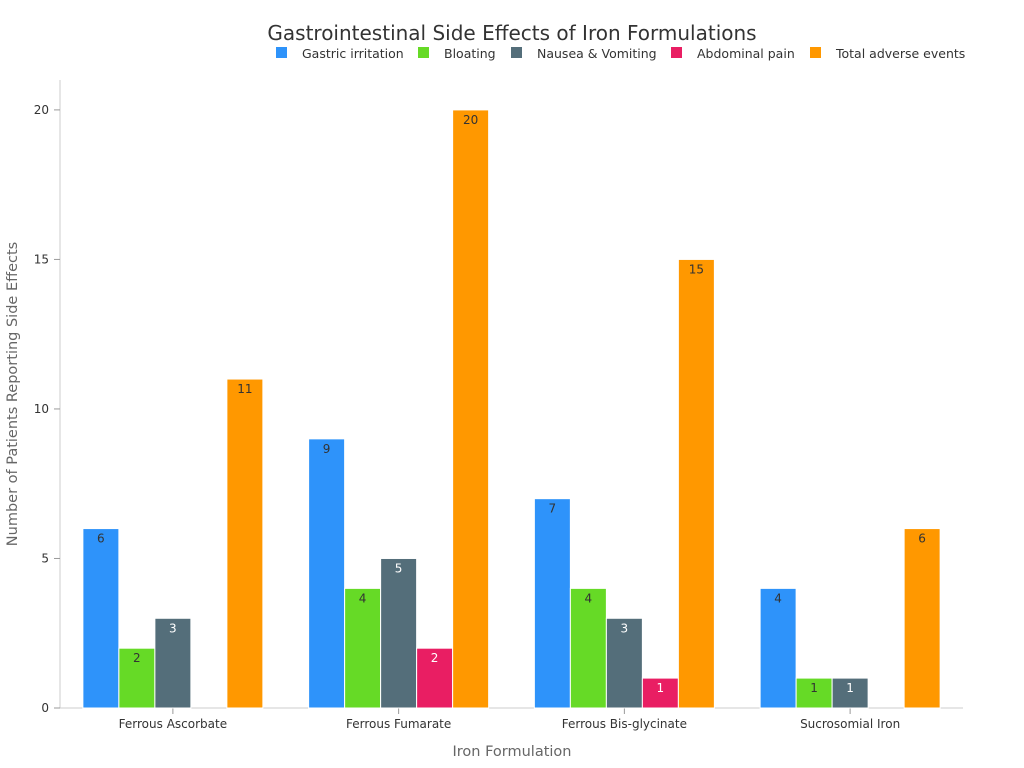 This screenshot has width=1024, height=768. I want to click on legend-label: Gastric irritation, so click(353, 53).